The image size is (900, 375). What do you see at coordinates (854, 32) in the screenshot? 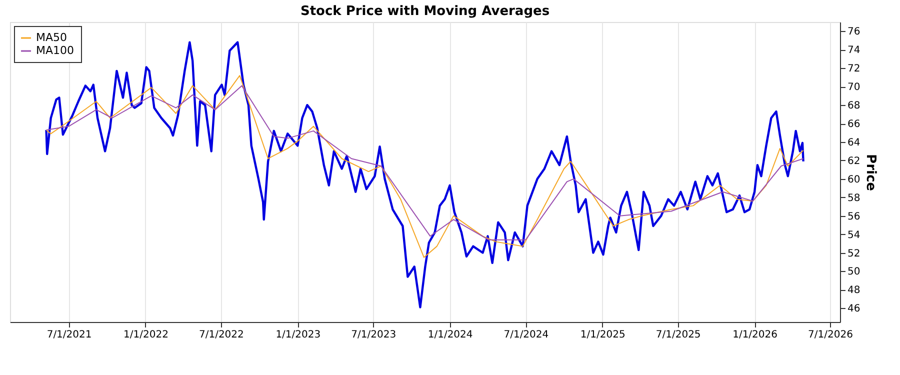
I see `y-tick-label: 76` at bounding box center [854, 32].